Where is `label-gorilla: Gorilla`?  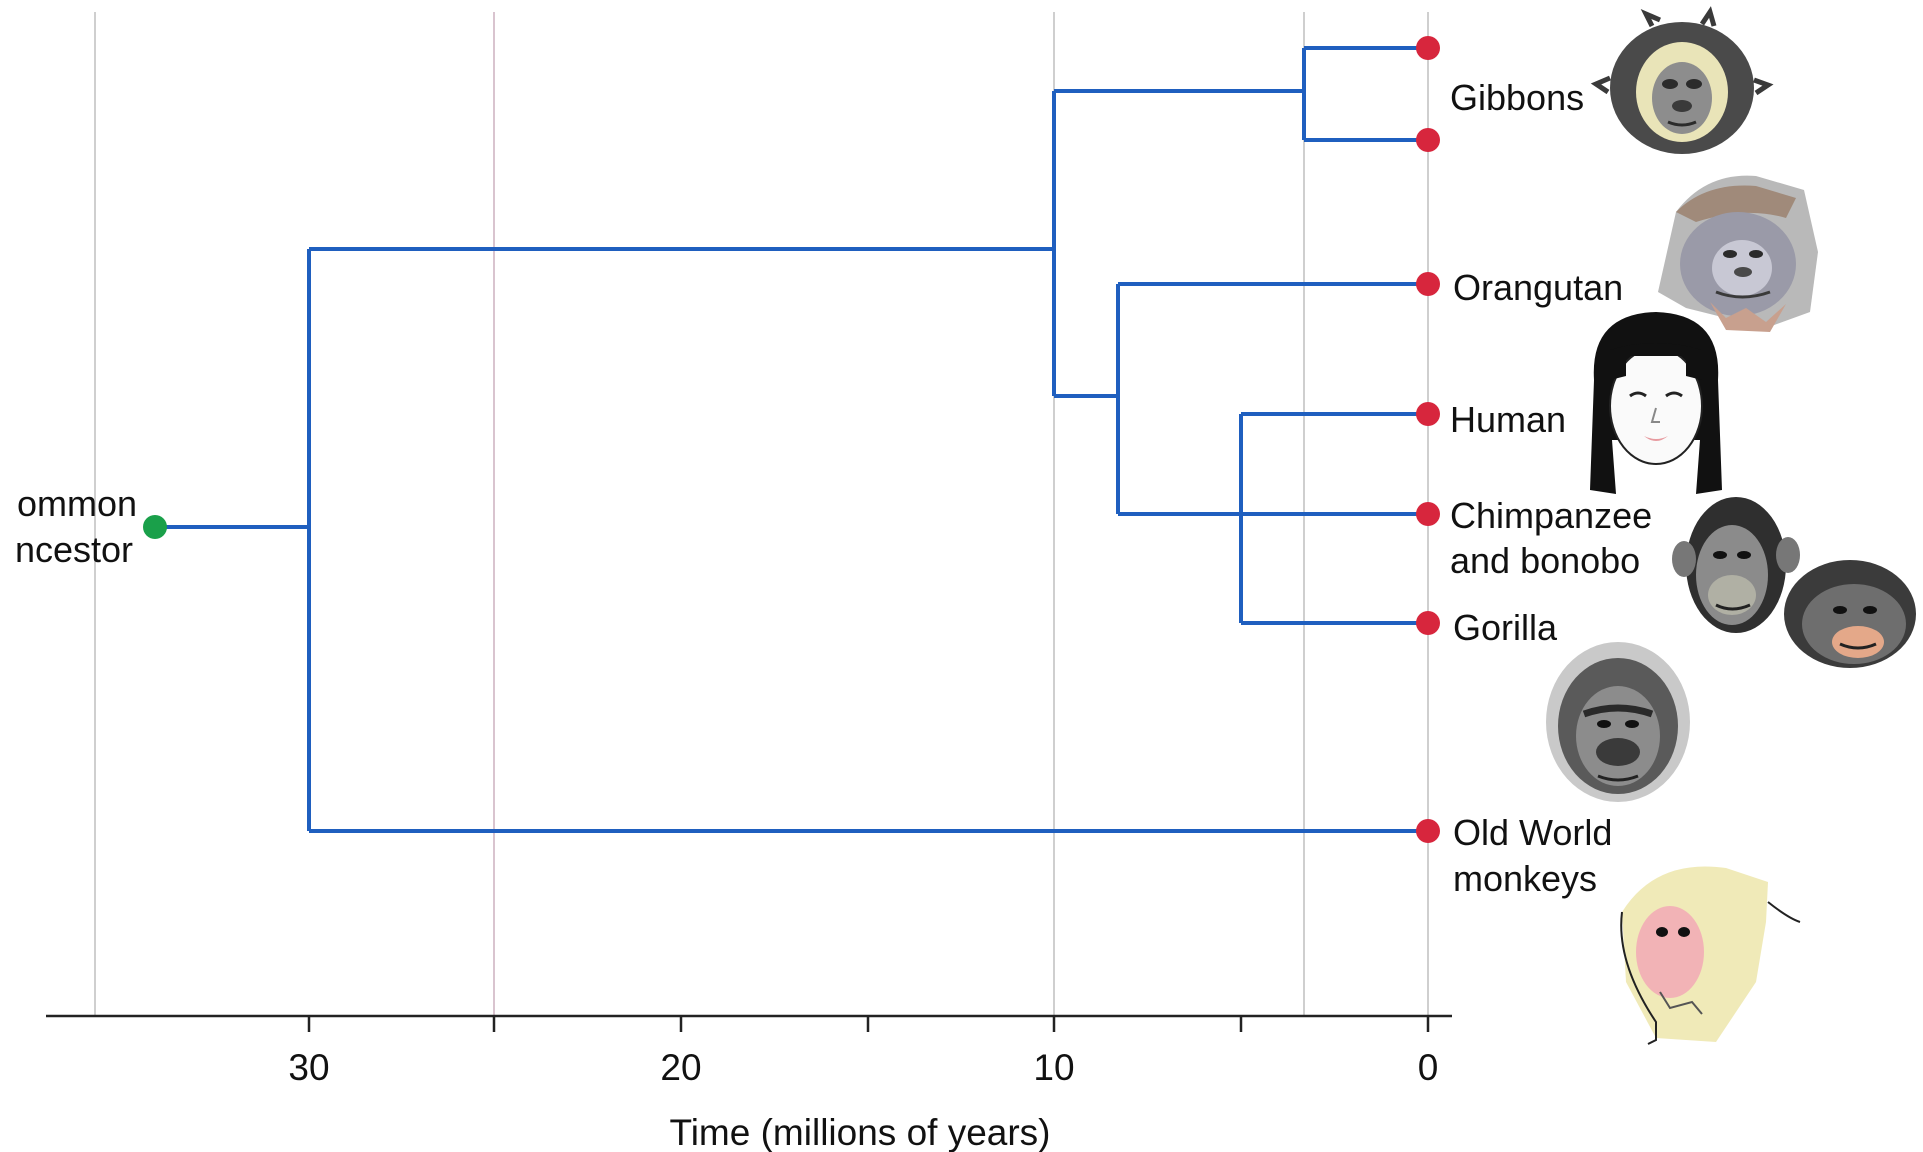
label-gorilla: Gorilla is located at coordinates (1505, 627).